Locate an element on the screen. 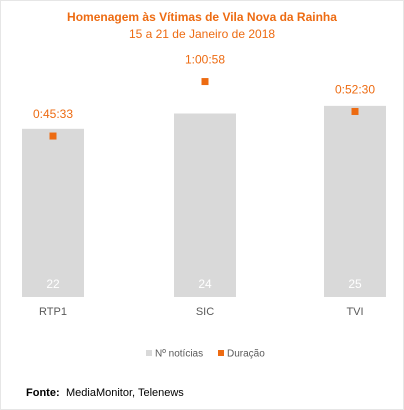 This screenshot has height=410, width=404. bar-value-label: 22 is located at coordinates (53, 284).